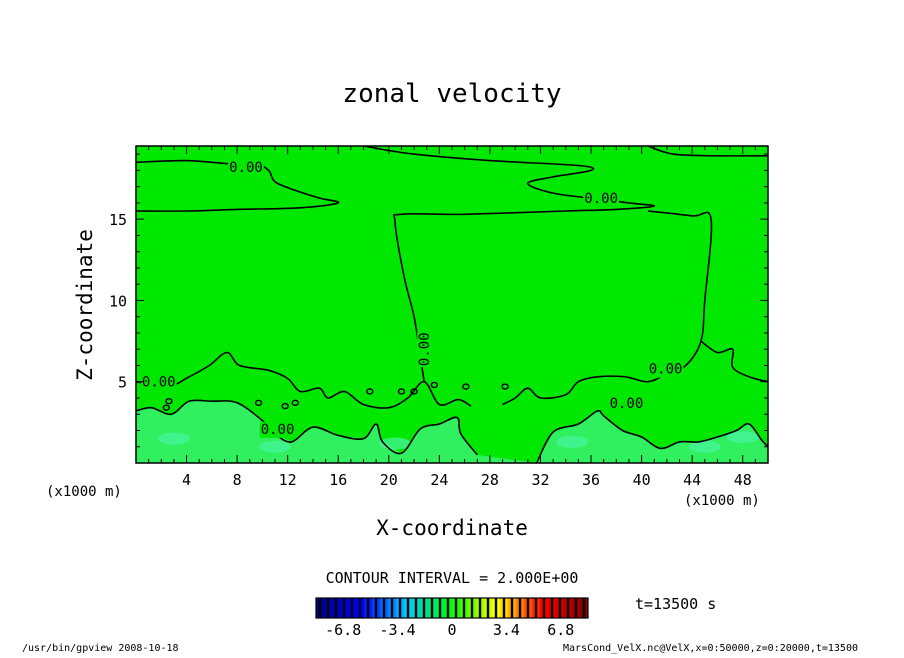  What do you see at coordinates (389, 480) in the screenshot?
I see `x-tick-label: 20` at bounding box center [389, 480].